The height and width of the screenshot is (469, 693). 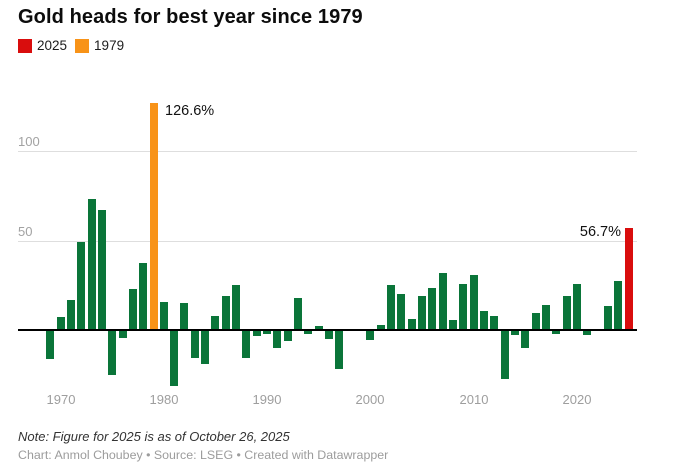 What do you see at coordinates (463, 306) in the screenshot?
I see `bar-2009` at bounding box center [463, 306].